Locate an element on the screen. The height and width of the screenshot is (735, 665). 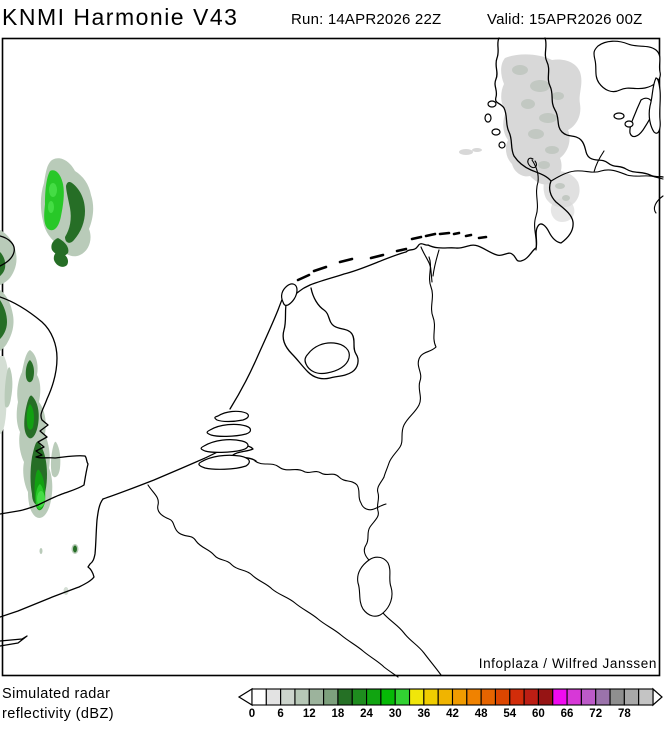
colorbar-right-arrow is located at coordinates (657, 697).